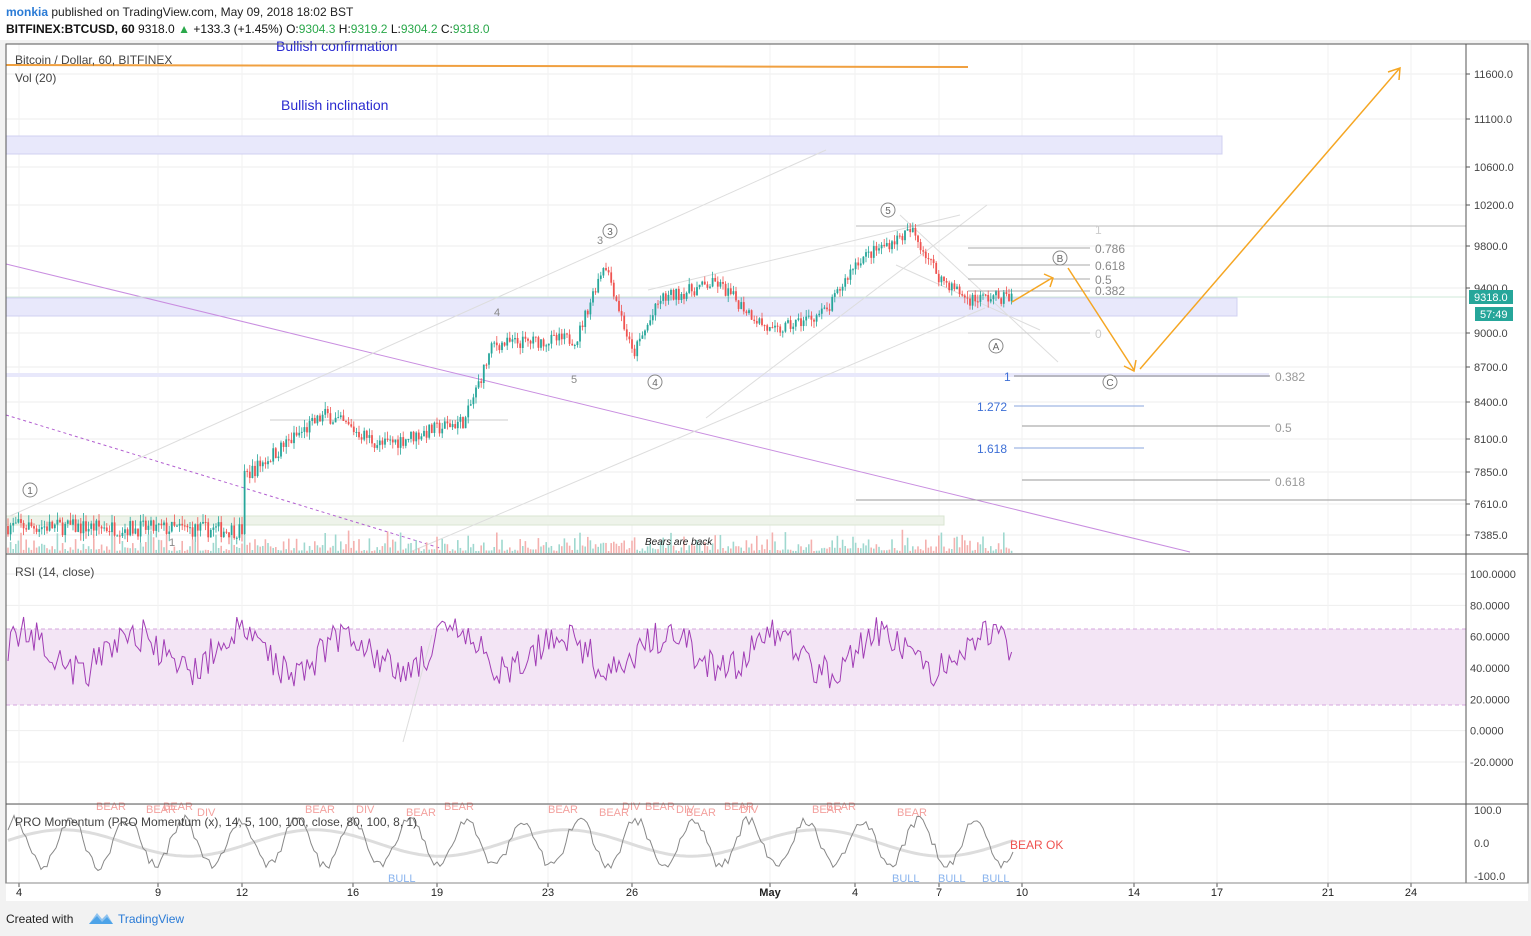 This screenshot has height=936, width=1531. I want to click on momentum-signal-line, so click(510, 843).